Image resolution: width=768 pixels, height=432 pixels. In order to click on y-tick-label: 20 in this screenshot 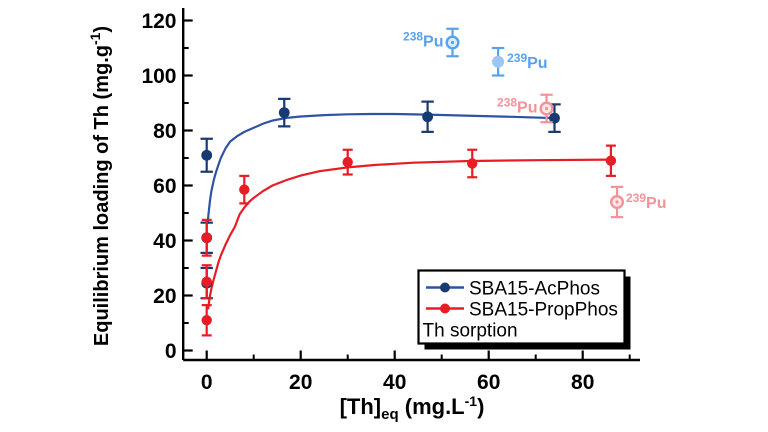, I will do `click(164, 296)`.